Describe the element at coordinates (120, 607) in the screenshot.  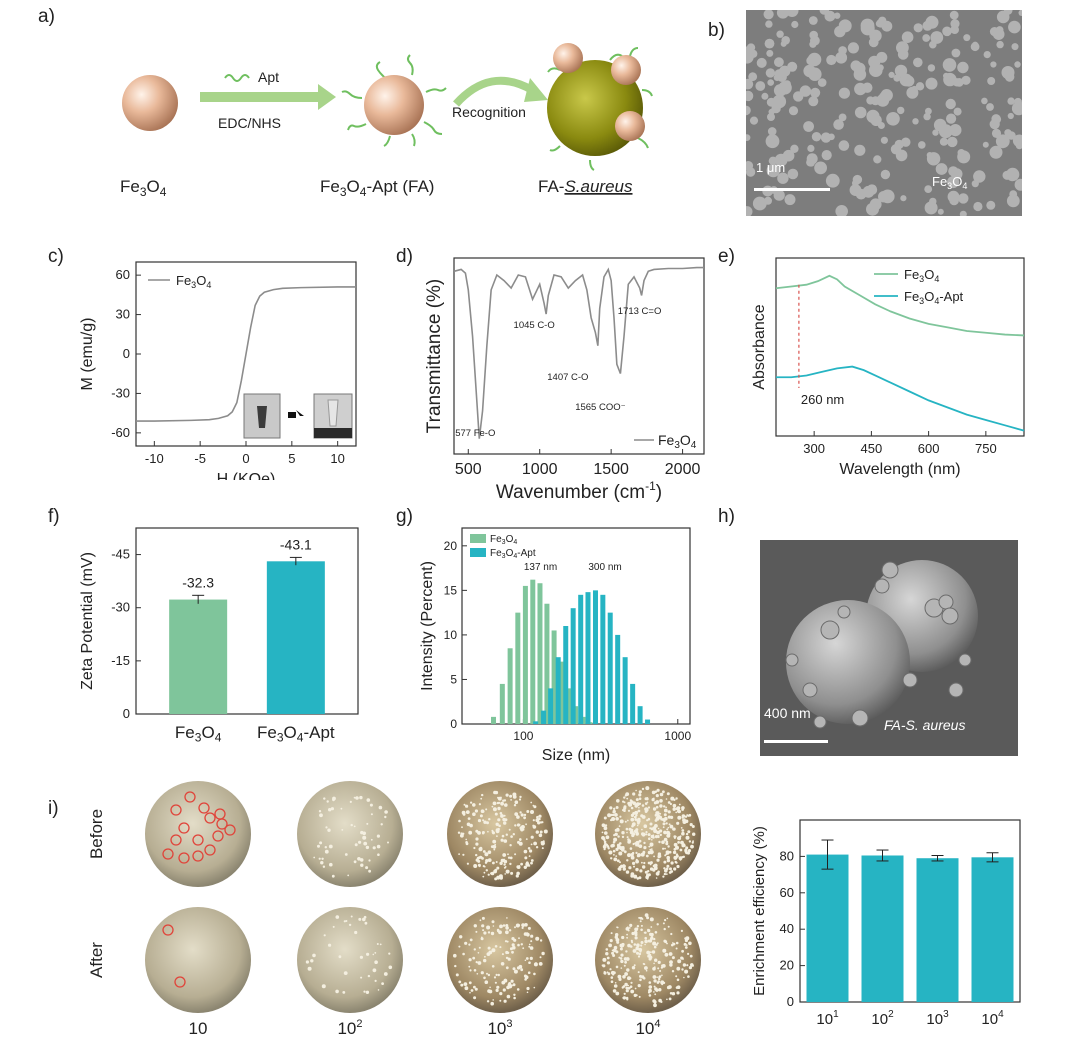
I see `y-tick-label: -30` at that location.